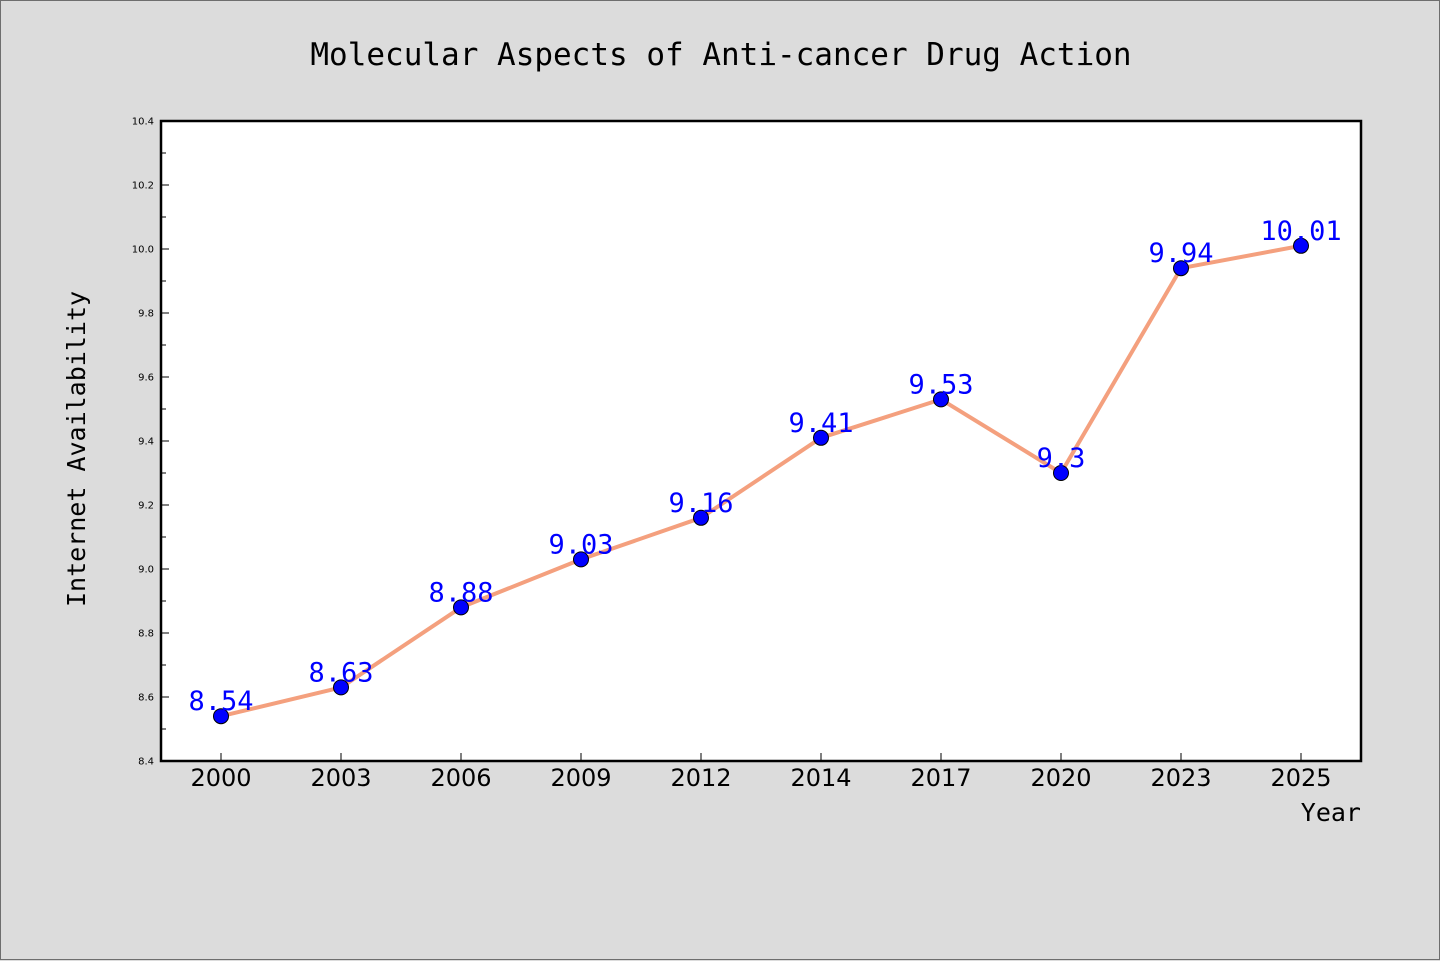 The height and width of the screenshot is (961, 1440). Describe the element at coordinates (820, 423) in the screenshot. I see `data-label: 9.41` at that location.